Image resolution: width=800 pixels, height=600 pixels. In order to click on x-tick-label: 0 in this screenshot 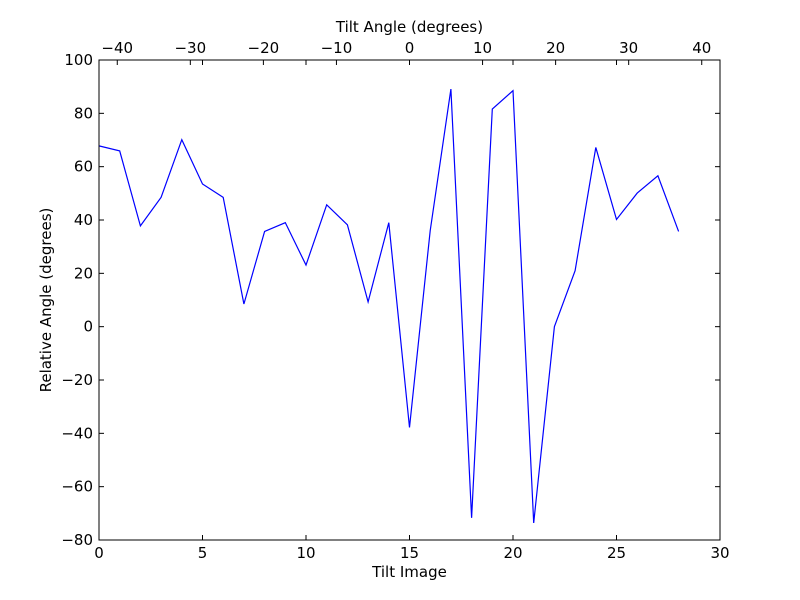, I will do `click(99, 553)`.